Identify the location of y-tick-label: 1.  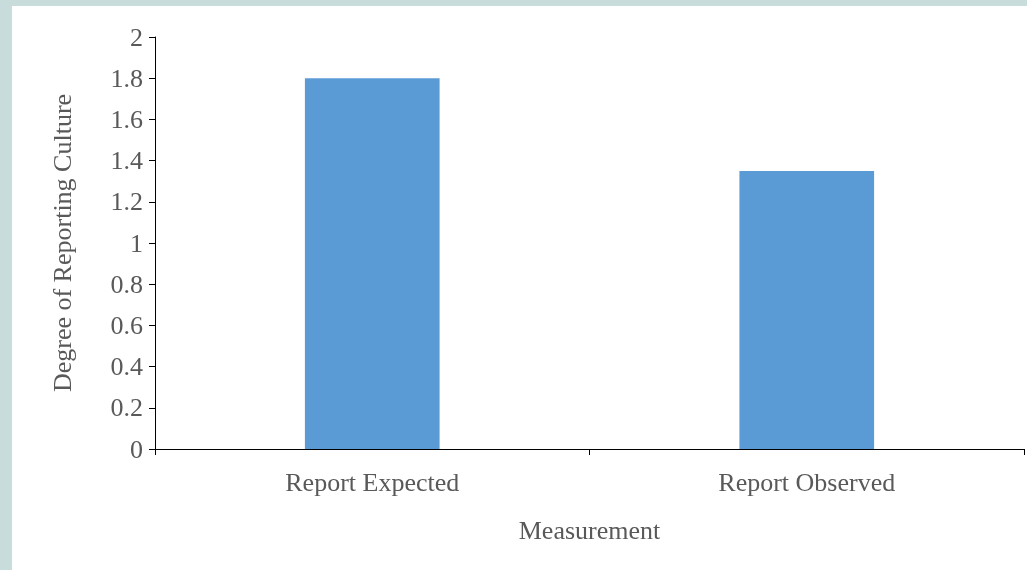
(136, 243).